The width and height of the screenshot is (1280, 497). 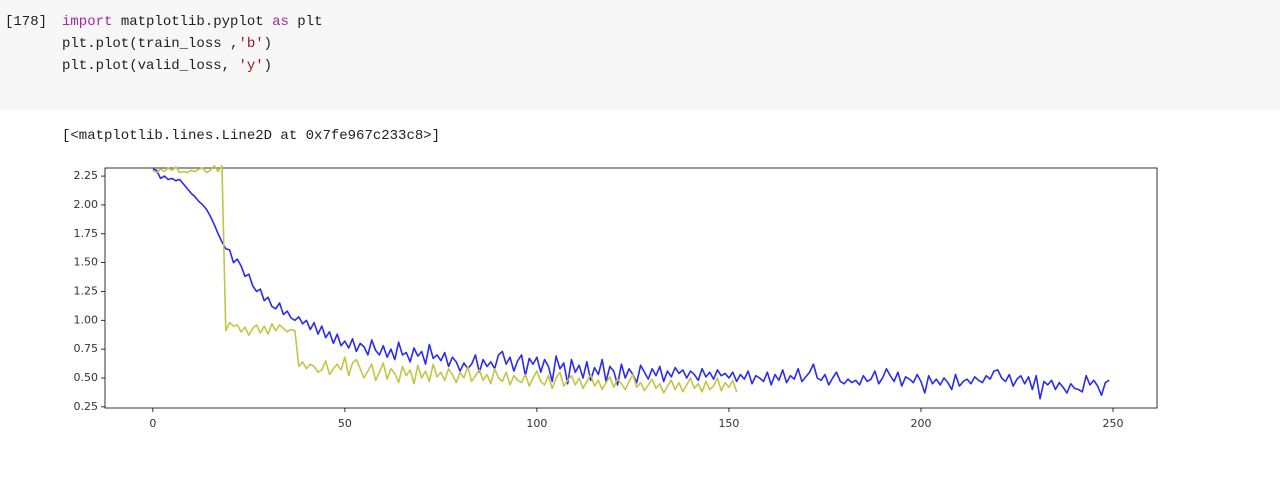 What do you see at coordinates (86, 204) in the screenshot?
I see `y-tick-label: 2.00` at bounding box center [86, 204].